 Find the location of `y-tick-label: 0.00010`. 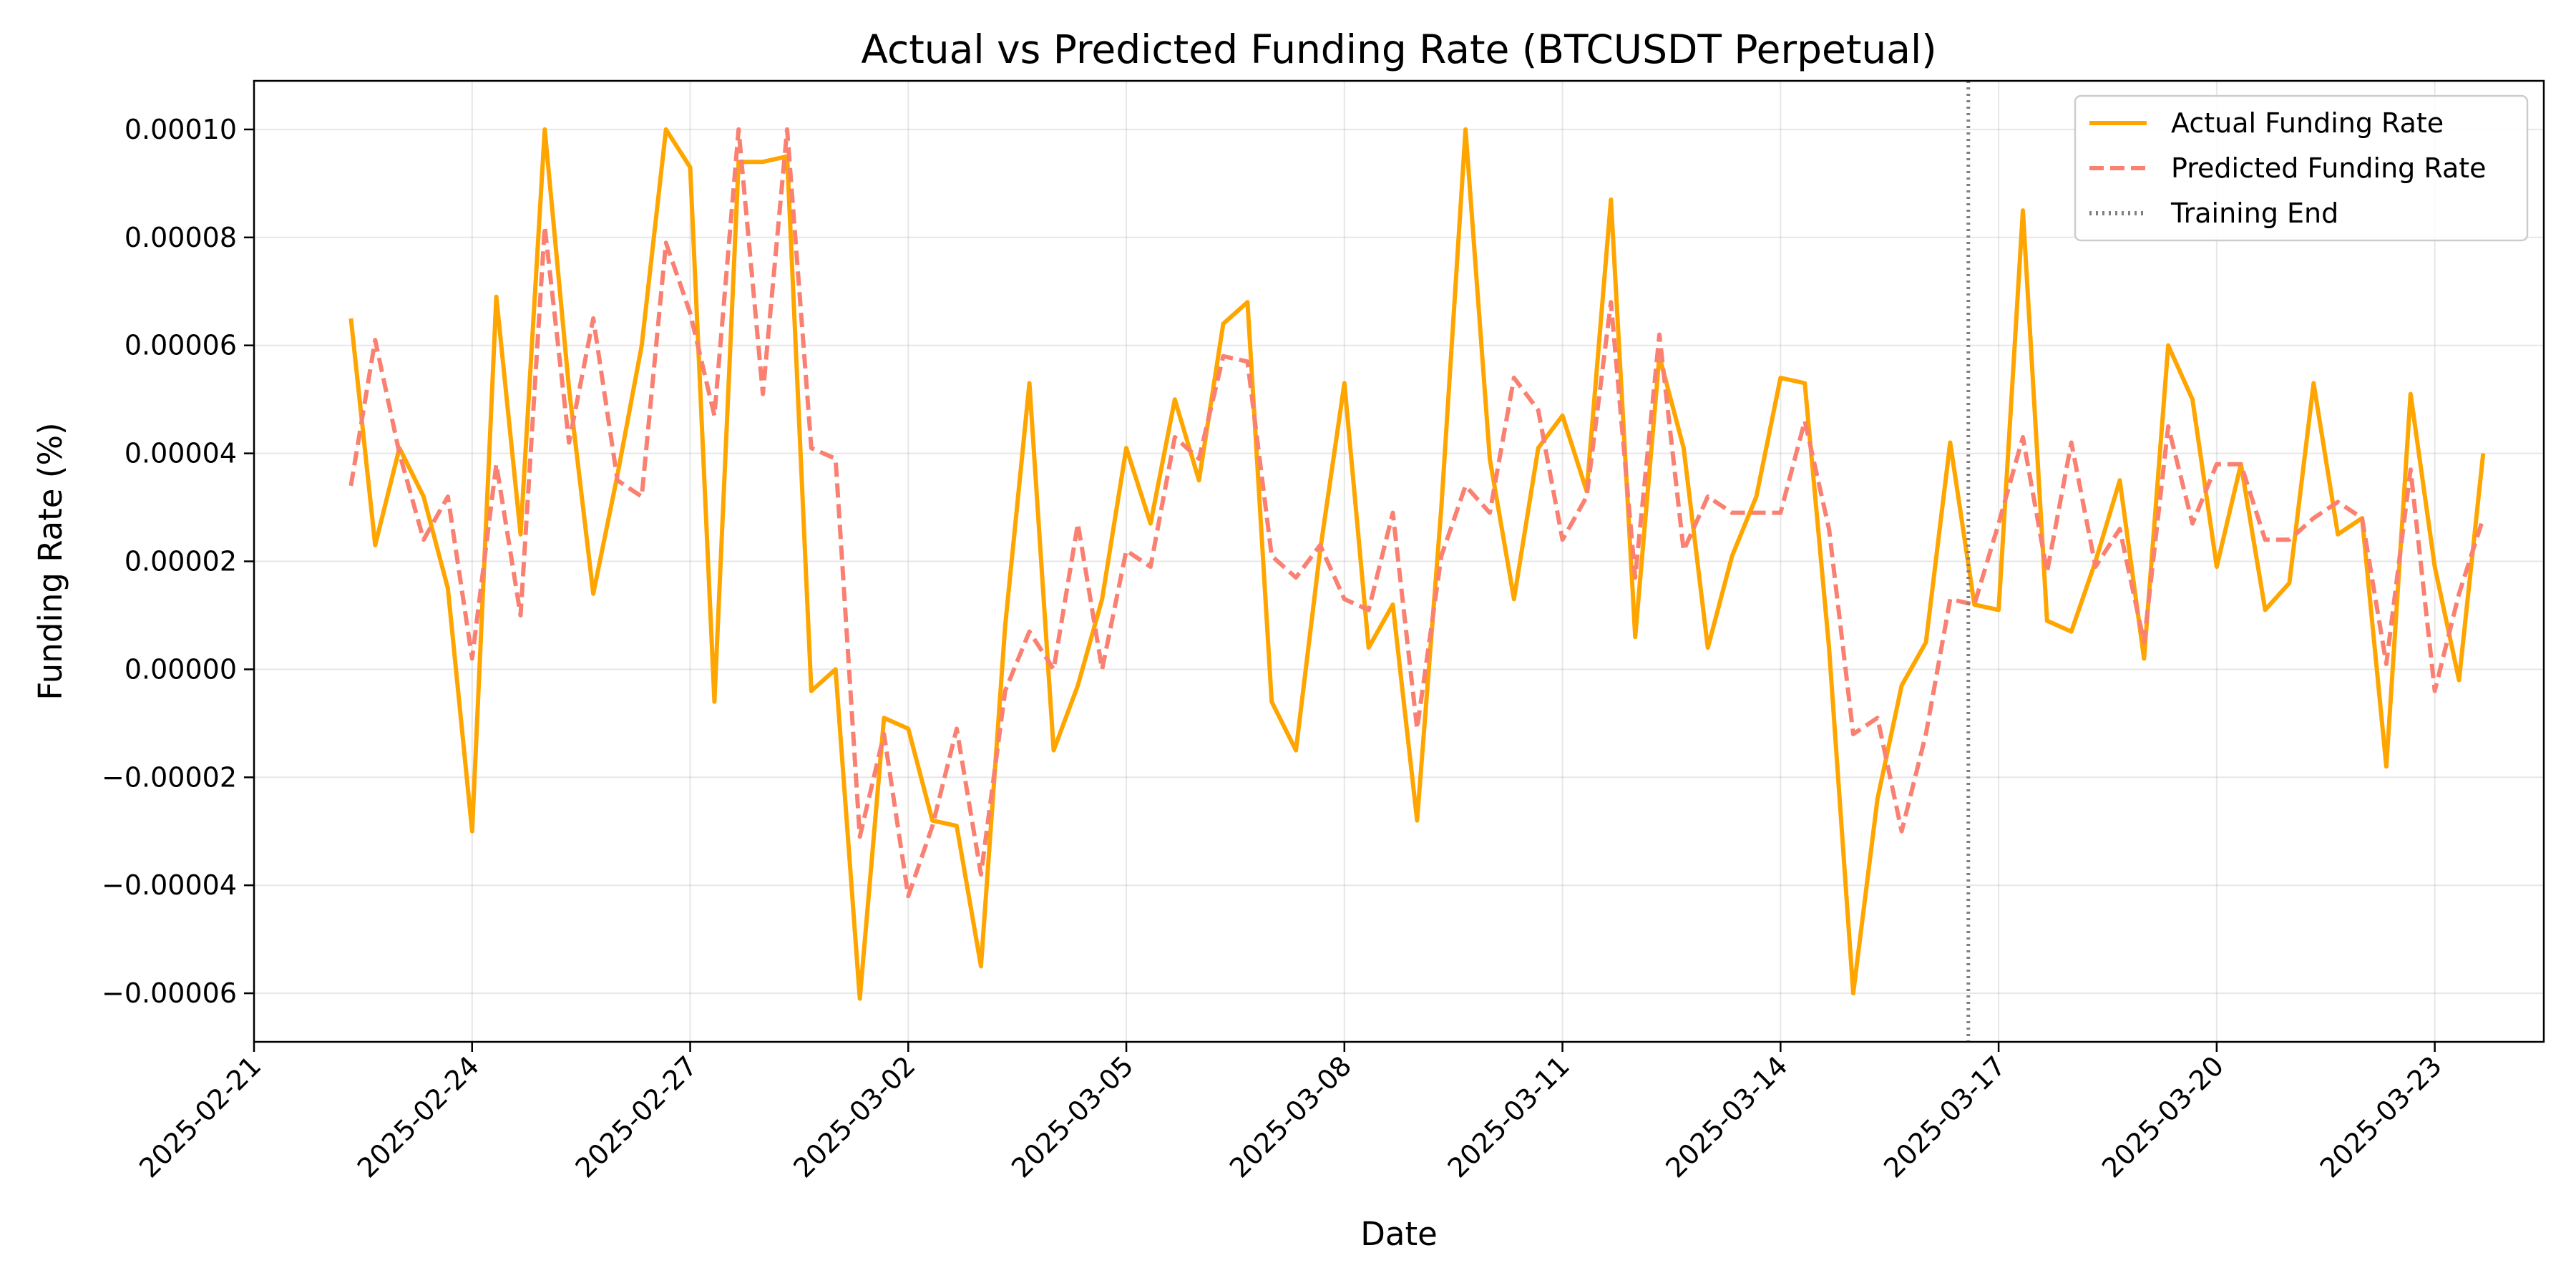

y-tick-label: 0.00010 is located at coordinates (181, 129).